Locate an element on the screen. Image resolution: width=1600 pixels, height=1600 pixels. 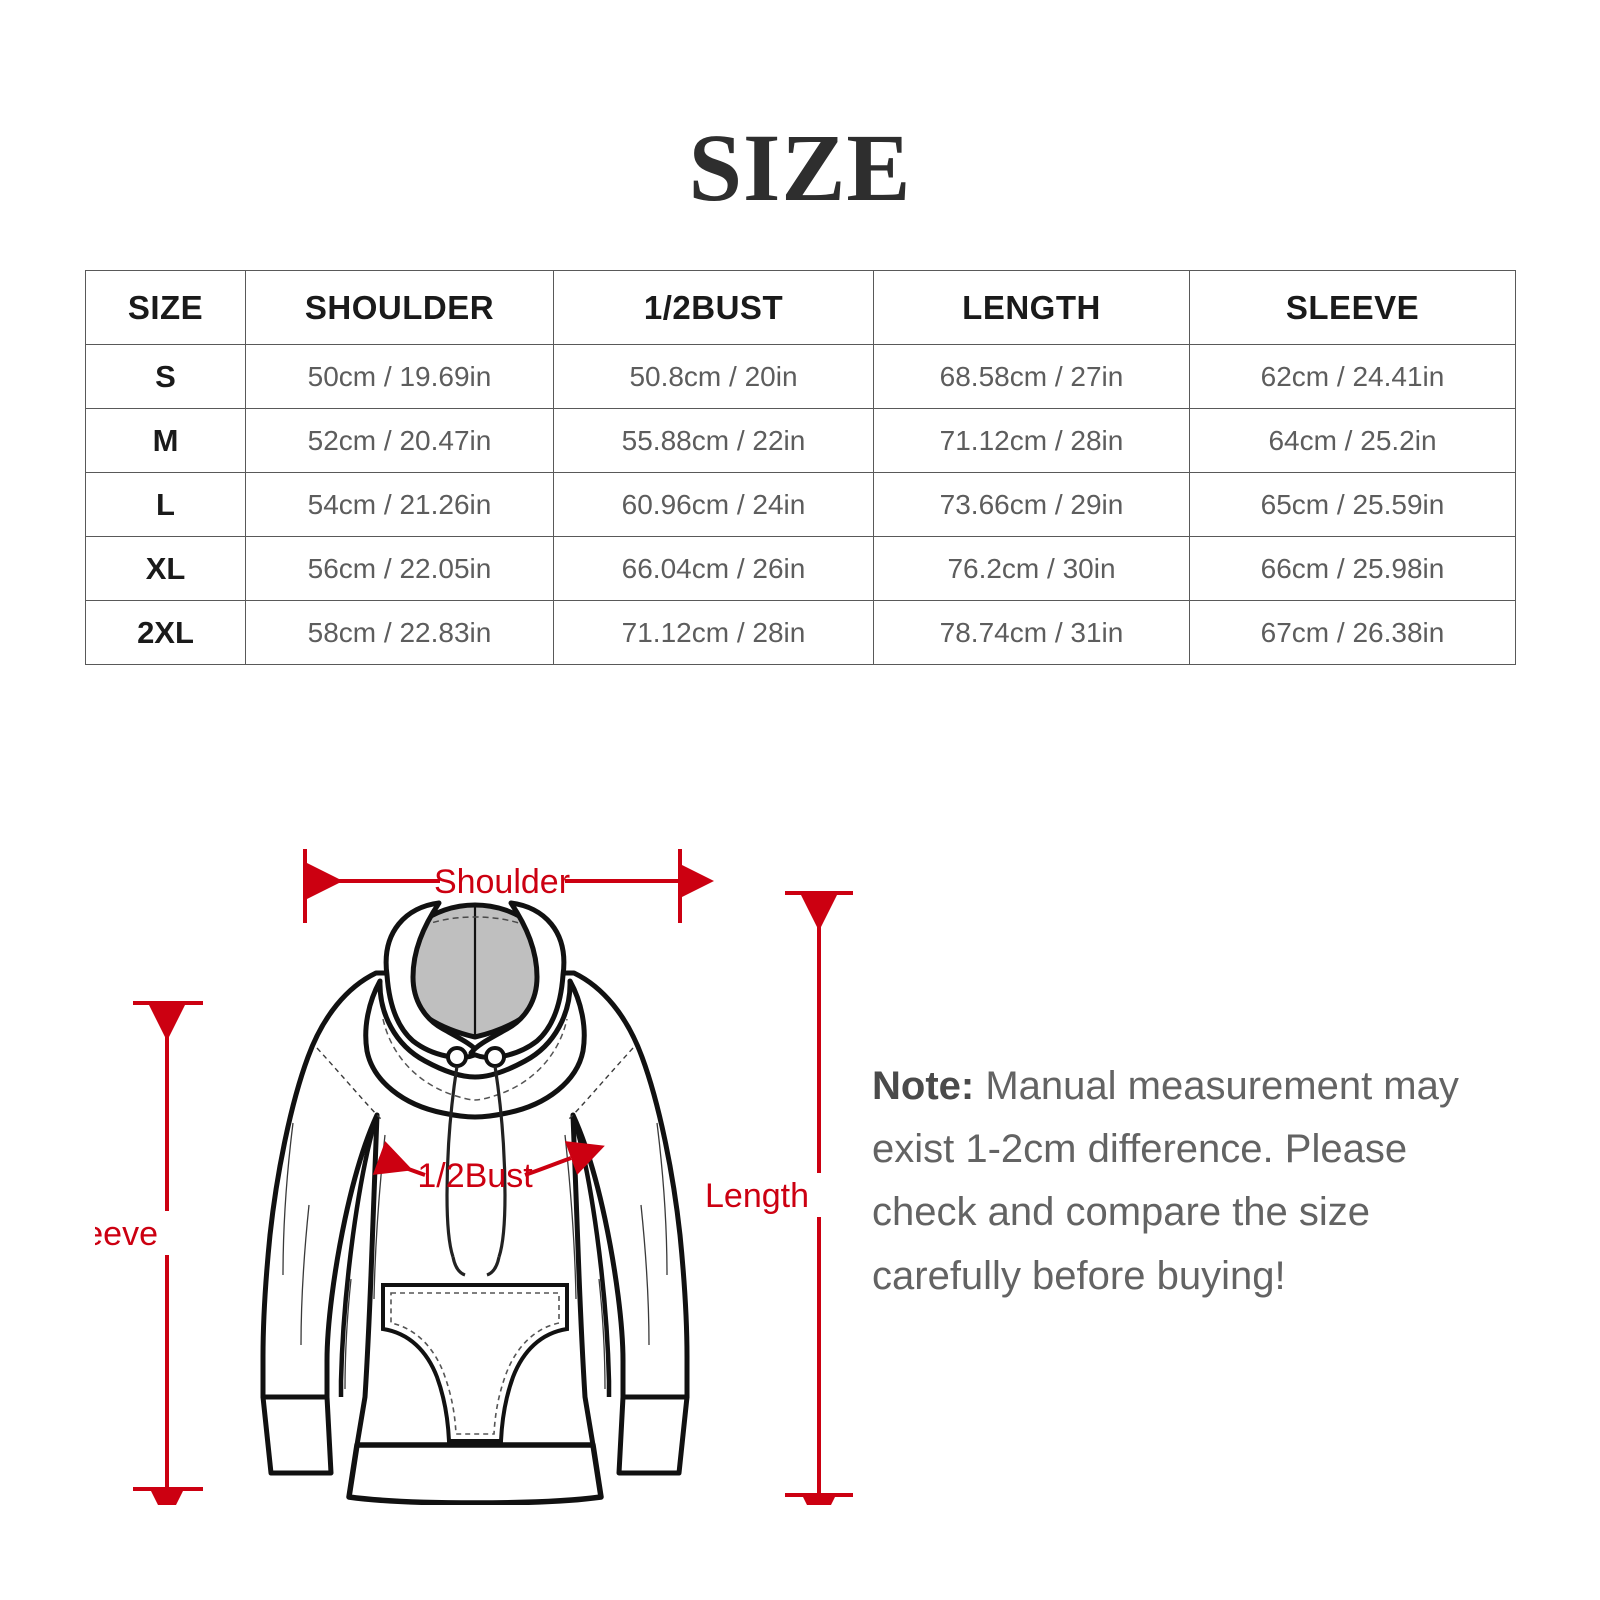
note-label: Note: is located at coordinates (923, 1086).